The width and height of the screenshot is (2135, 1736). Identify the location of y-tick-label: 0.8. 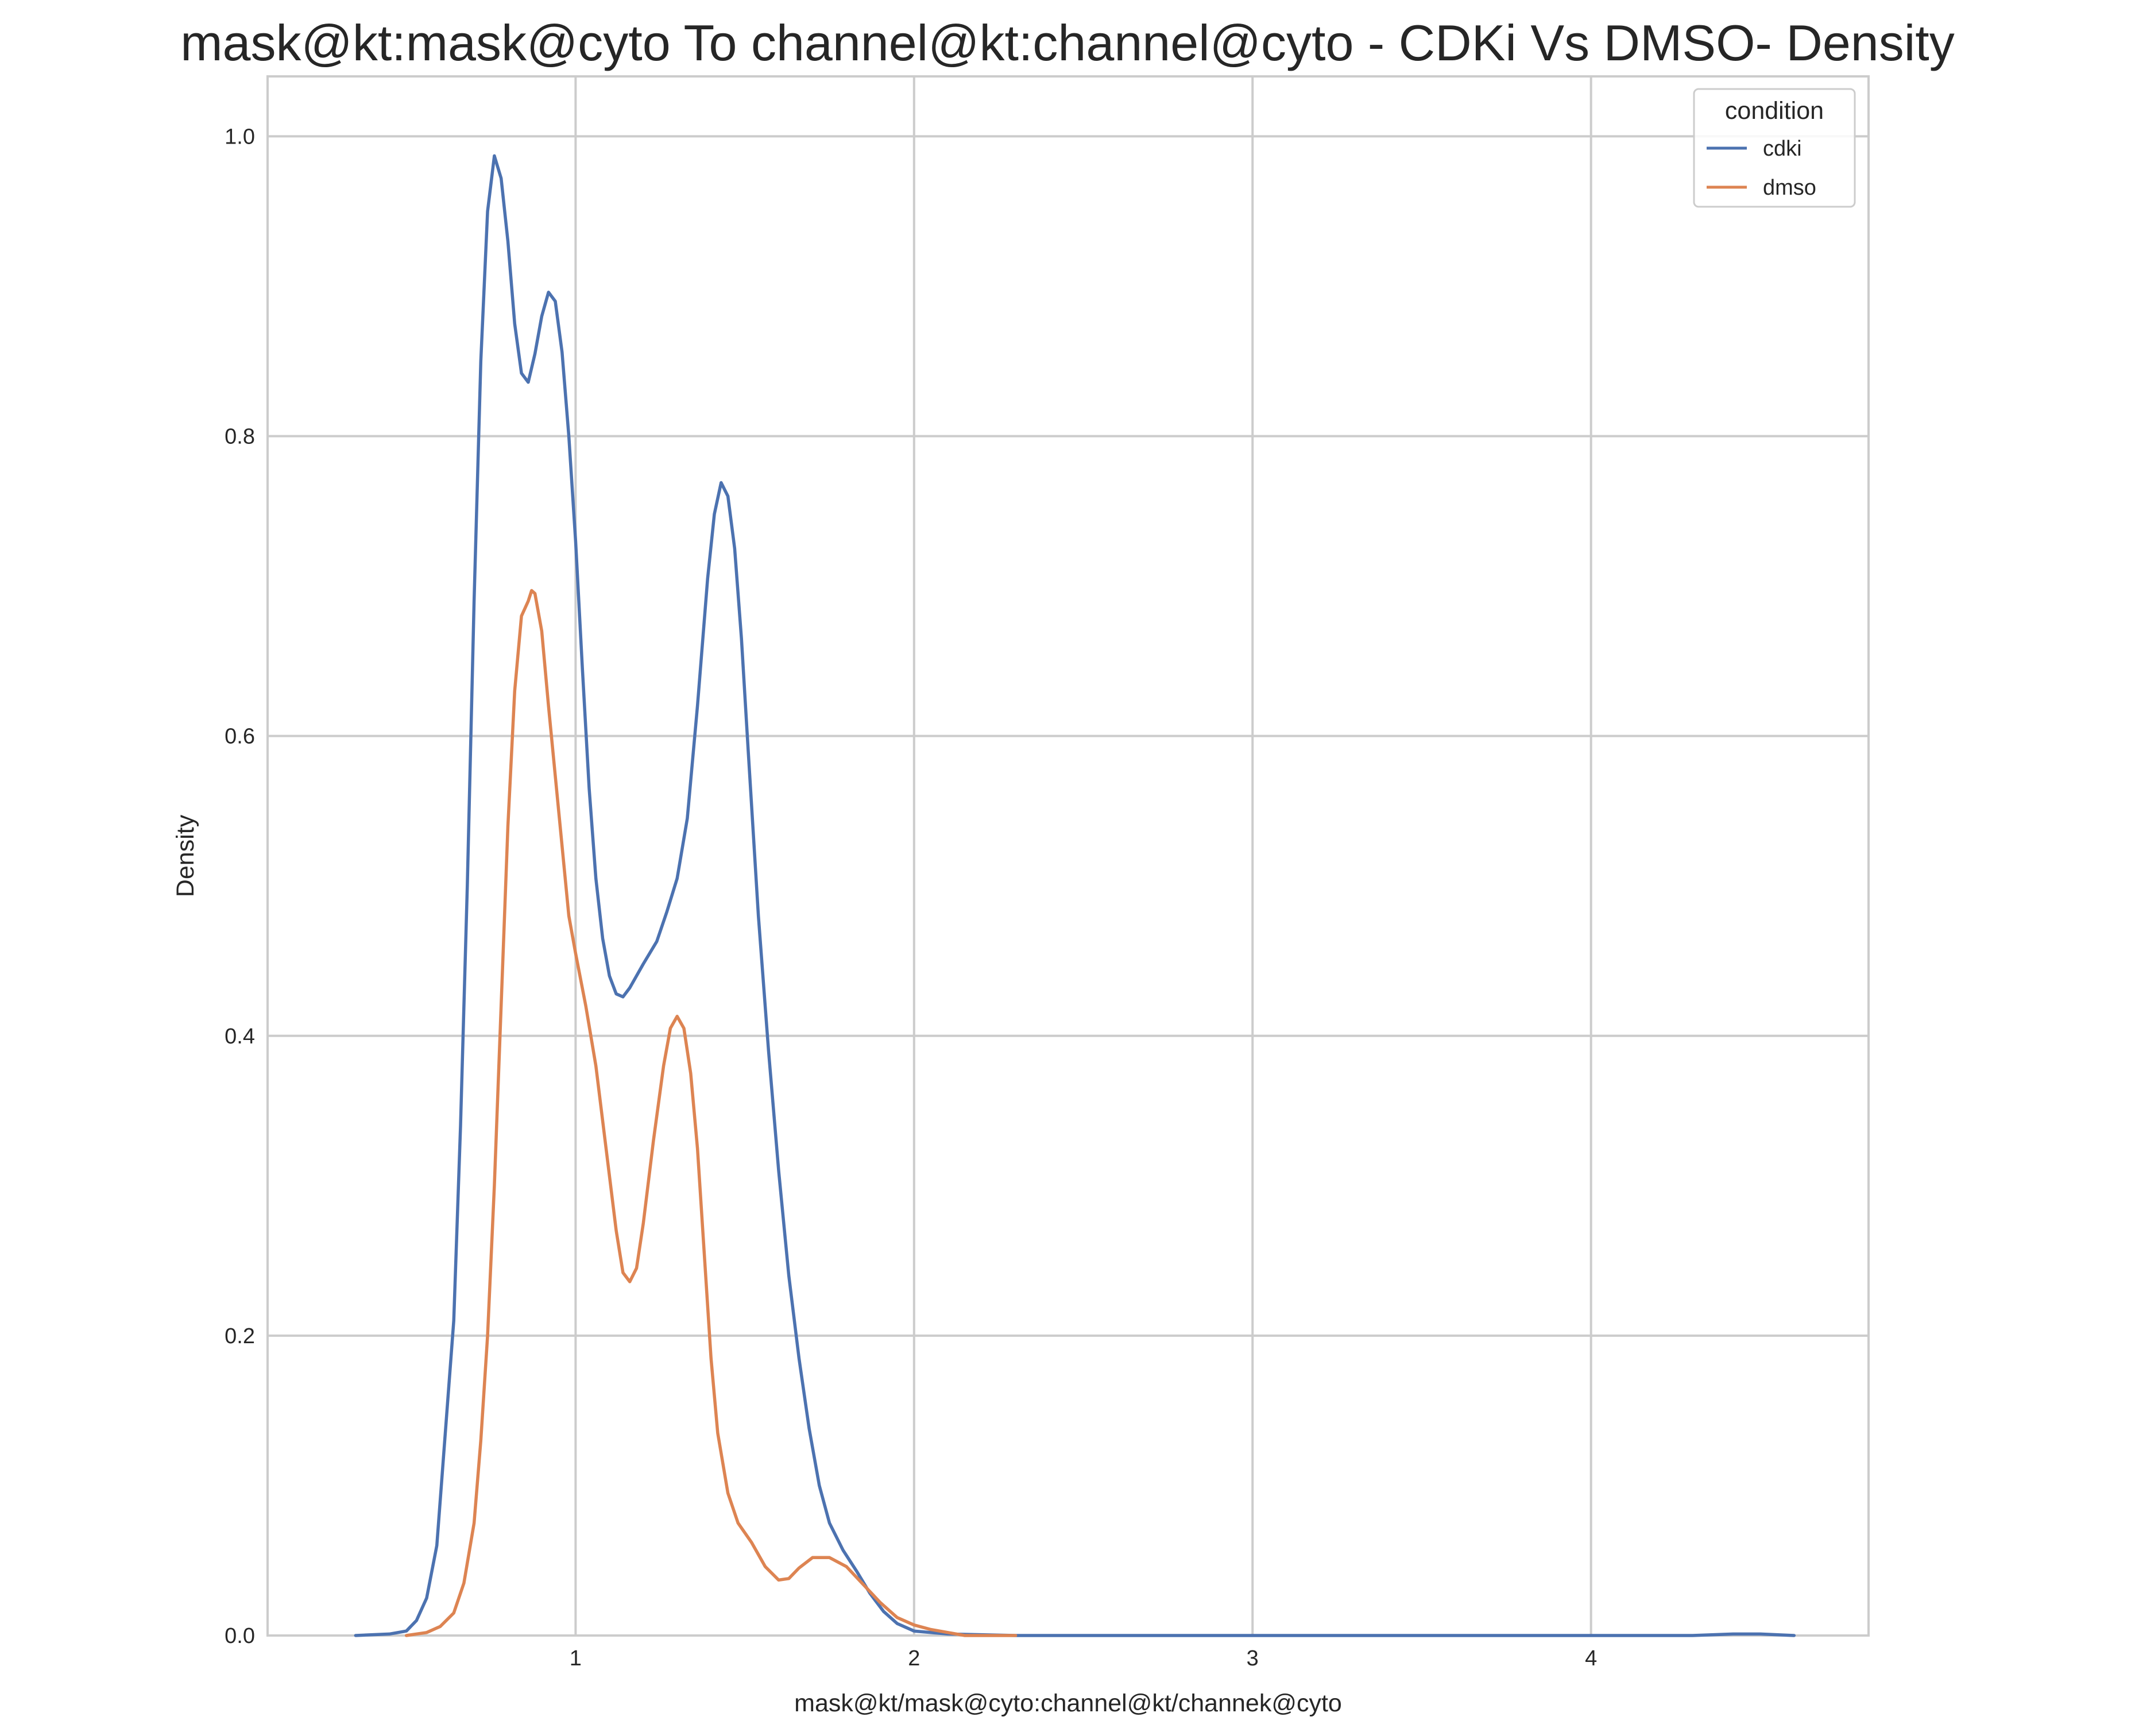
(240, 437).